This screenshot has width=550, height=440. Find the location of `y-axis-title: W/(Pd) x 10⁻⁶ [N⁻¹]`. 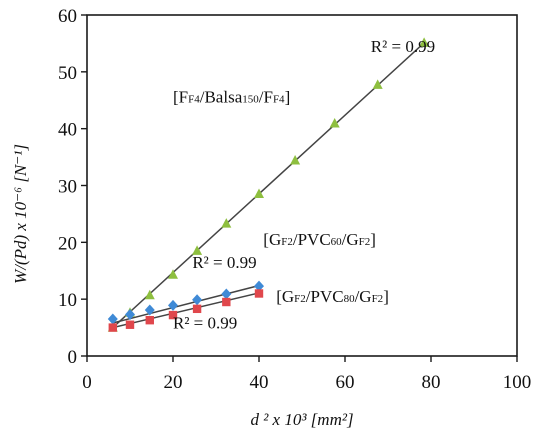

y-axis-title: W/(Pd) x 10⁻⁶ [N⁻¹] is located at coordinates (20, 214).